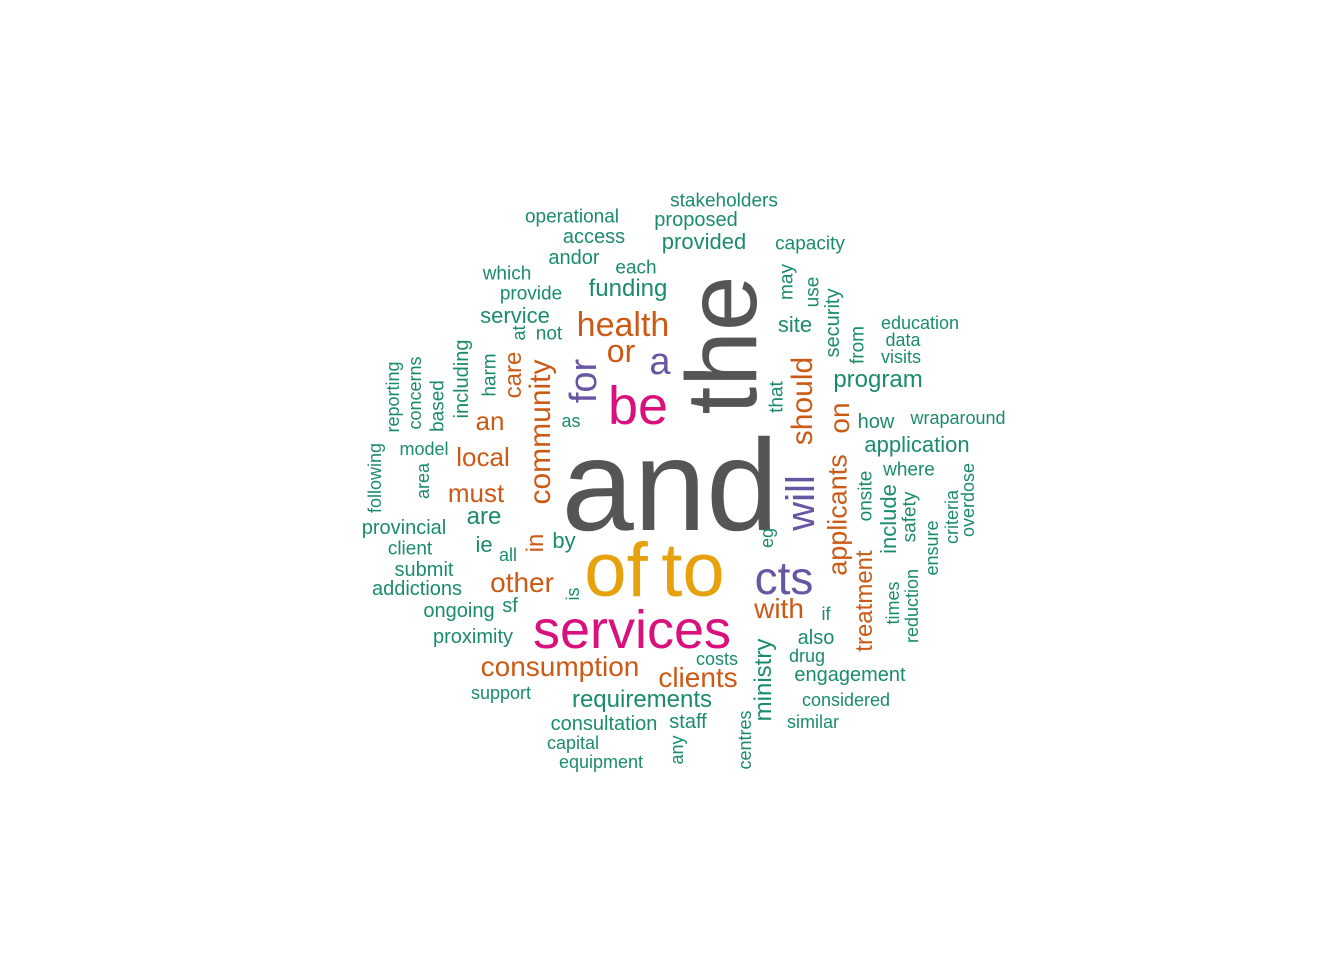 The height and width of the screenshot is (960, 1344). What do you see at coordinates (616, 570) in the screenshot?
I see `word-of: of` at bounding box center [616, 570].